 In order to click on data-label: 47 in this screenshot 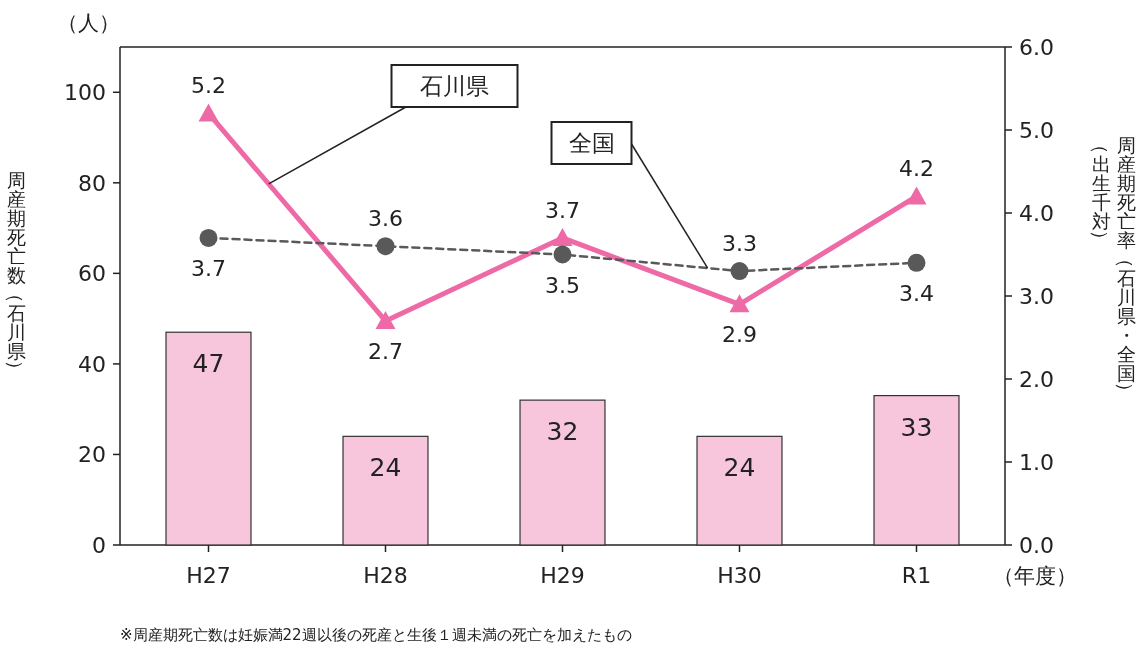, I will do `click(208, 364)`.